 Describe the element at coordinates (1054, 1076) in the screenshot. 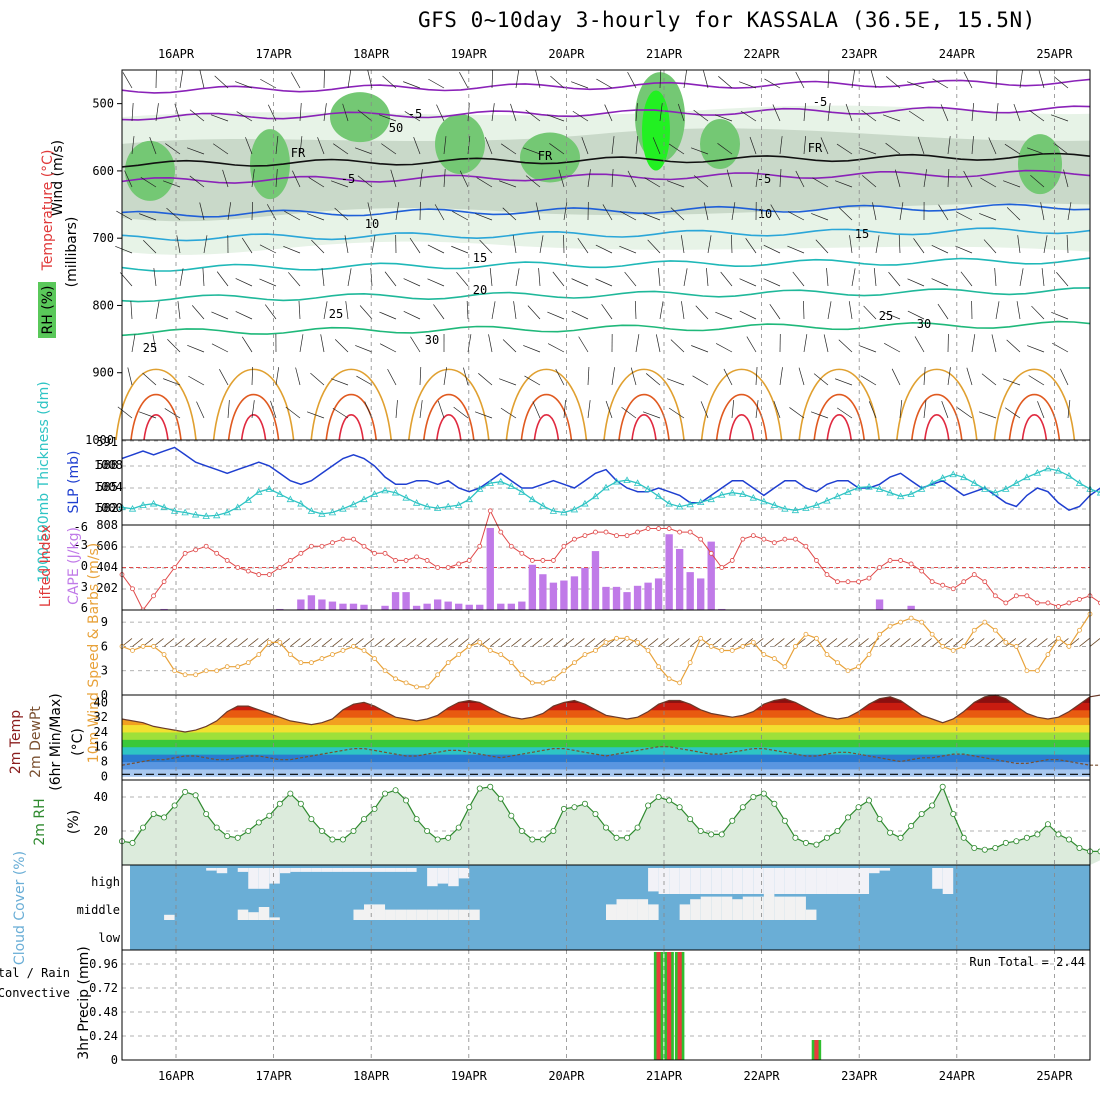

I see `x-tick-label-bottom: 25APR` at that location.